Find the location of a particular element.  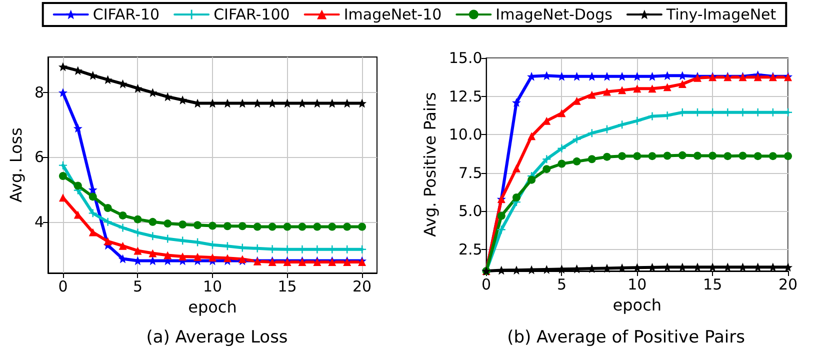

y-axis-title: Avg. Loss is located at coordinates (16, 165).